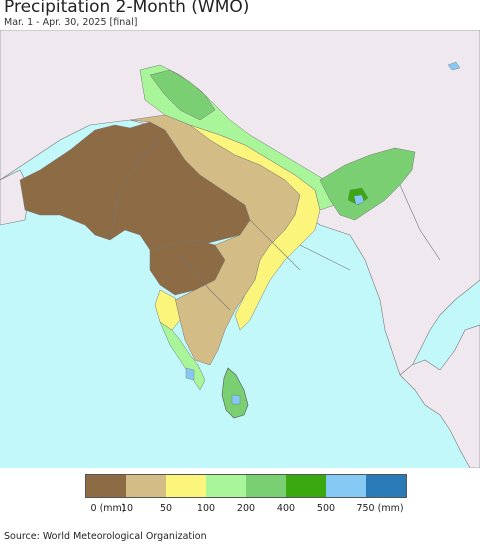 The width and height of the screenshot is (480, 546). What do you see at coordinates (286, 508) in the screenshot?
I see `legend-label-5: 400` at bounding box center [286, 508].